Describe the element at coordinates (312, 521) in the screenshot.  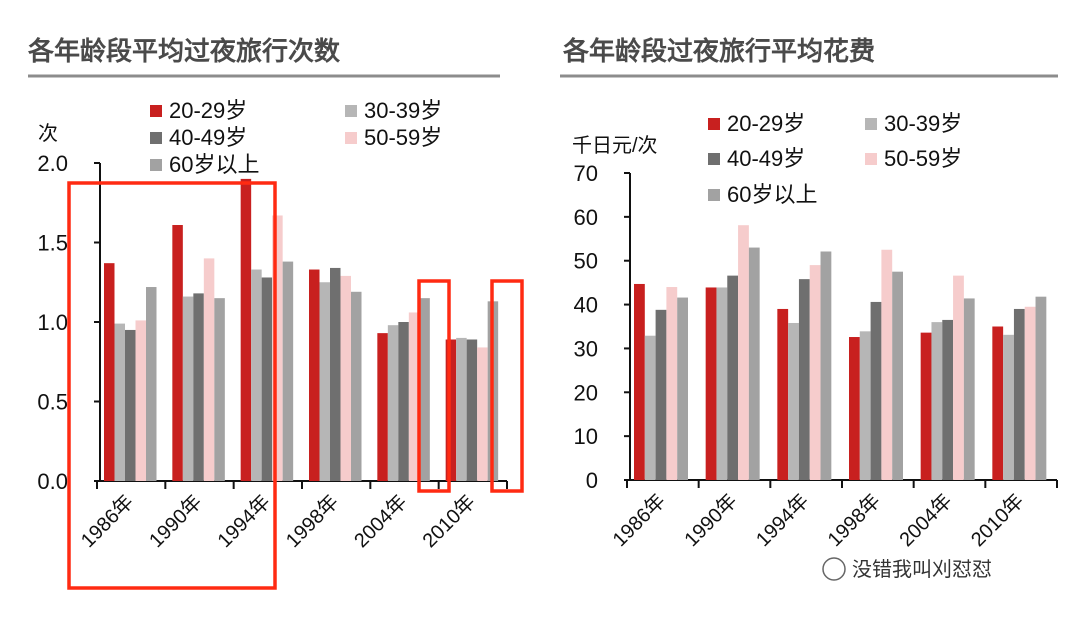
I see `x-tick-label: 1998年` at that location.